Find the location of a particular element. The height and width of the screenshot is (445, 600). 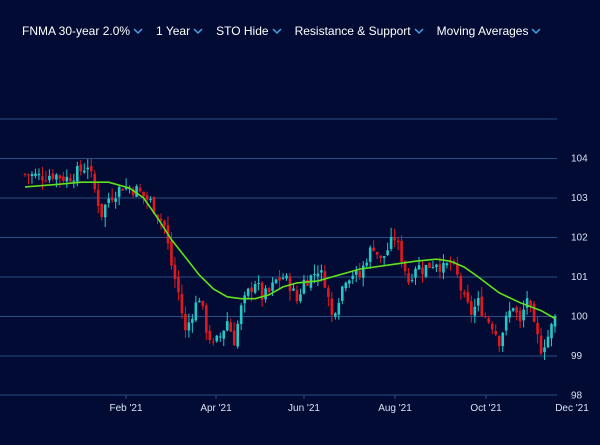

moving-averages-label: Moving Averages is located at coordinates (482, 31).